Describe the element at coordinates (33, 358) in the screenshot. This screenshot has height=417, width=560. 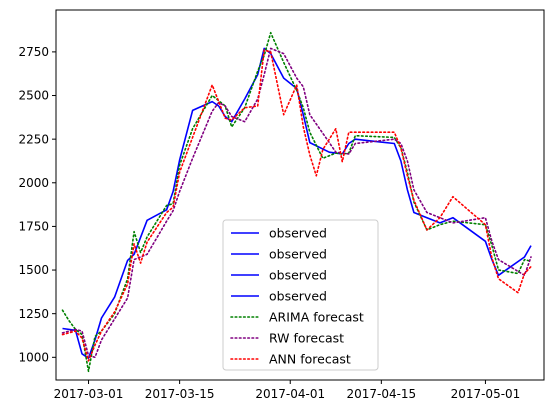
I see `y-tick-label: 1000` at that location.